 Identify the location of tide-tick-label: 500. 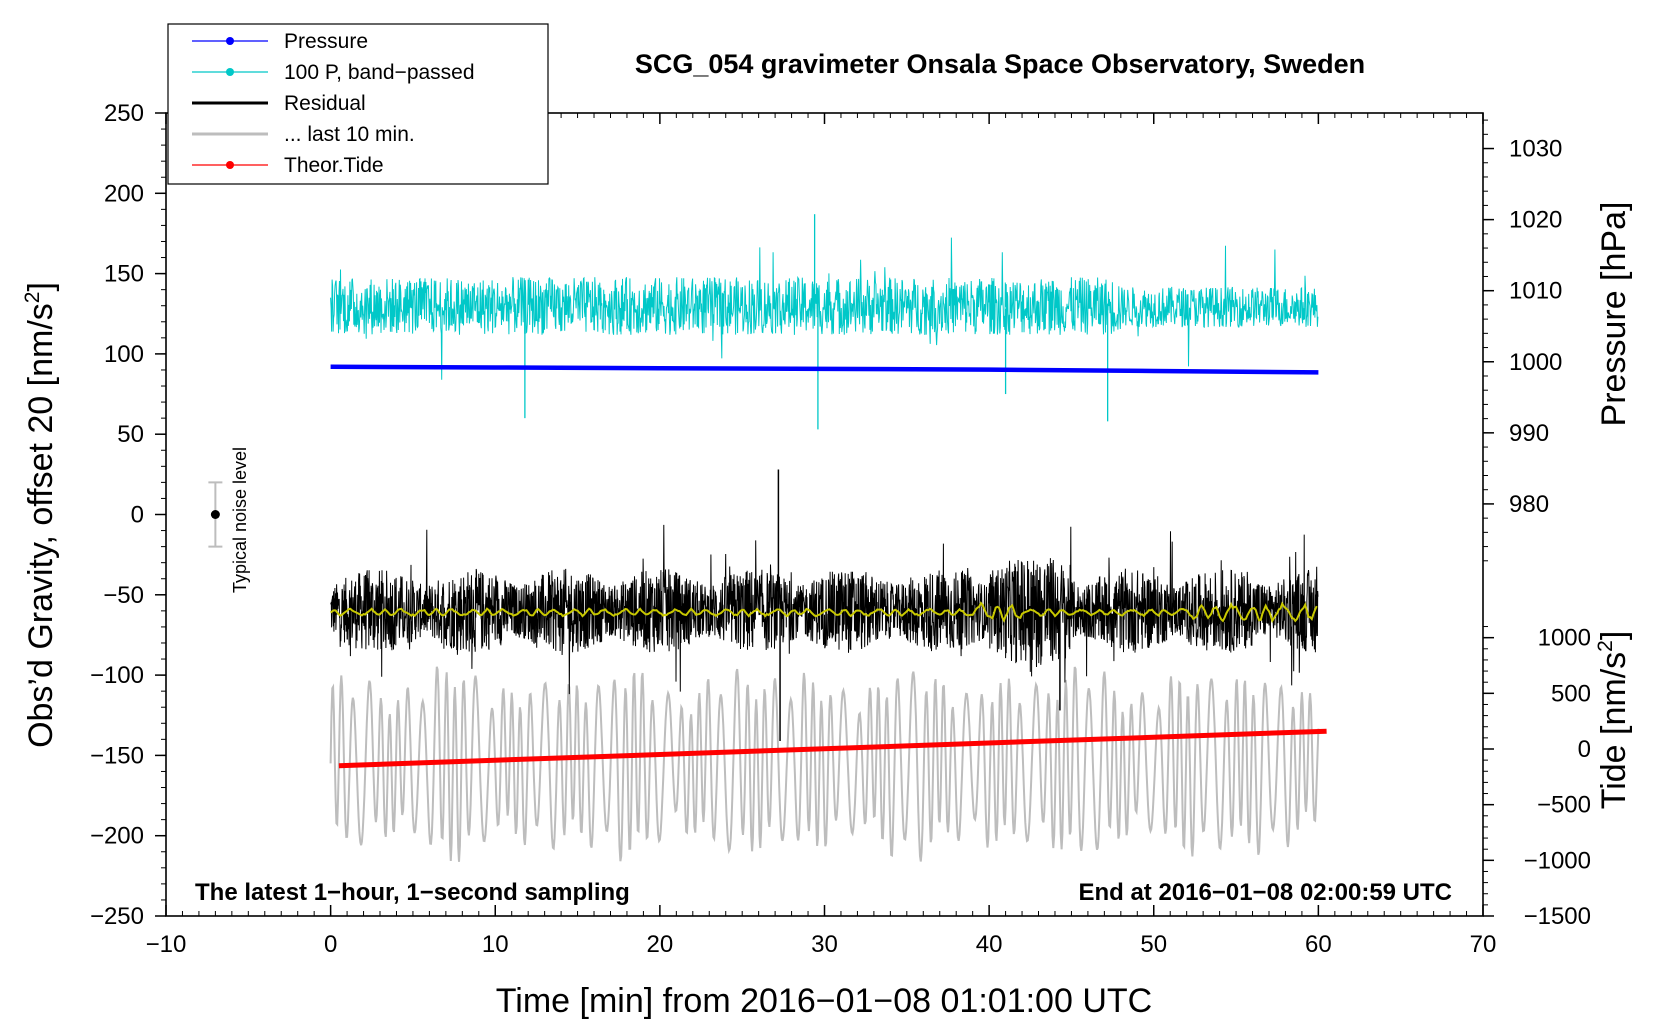
(1571, 693).